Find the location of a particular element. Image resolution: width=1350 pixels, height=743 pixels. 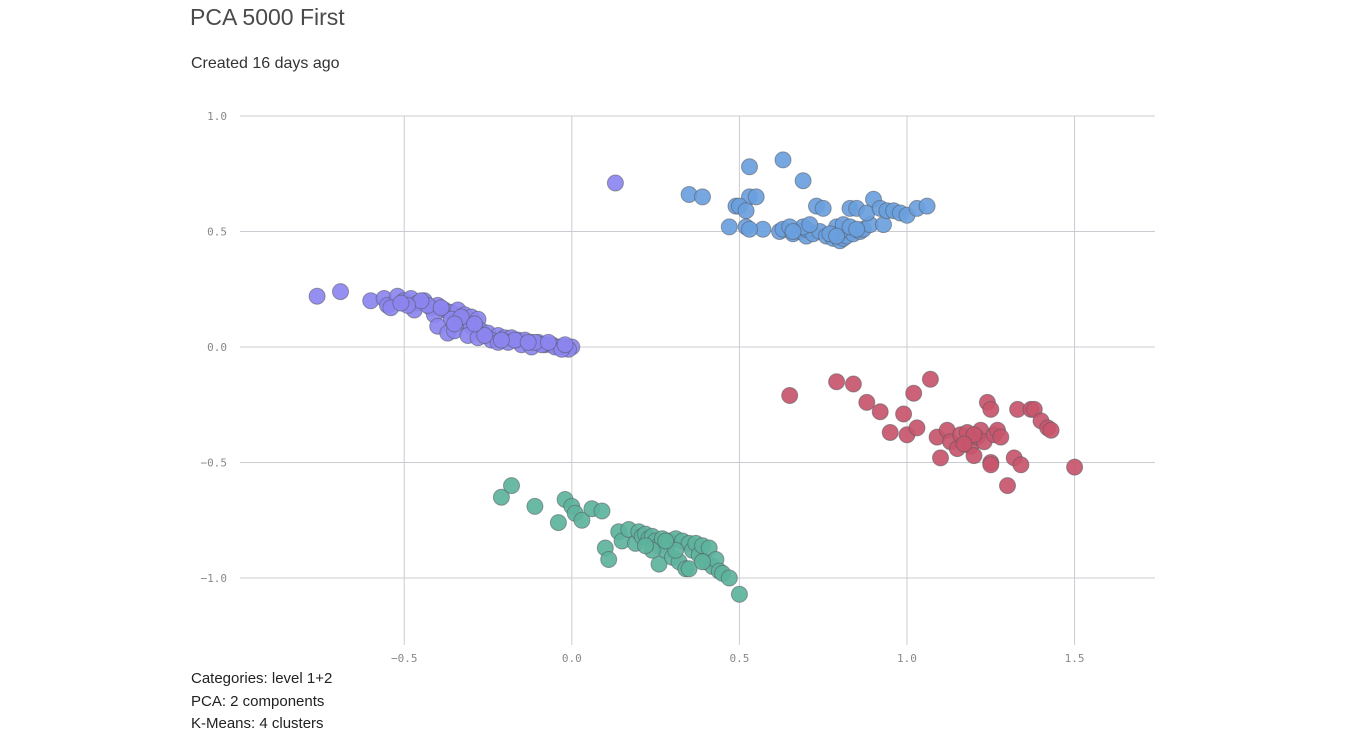

cluster-2-series is located at coordinates (808, 200).